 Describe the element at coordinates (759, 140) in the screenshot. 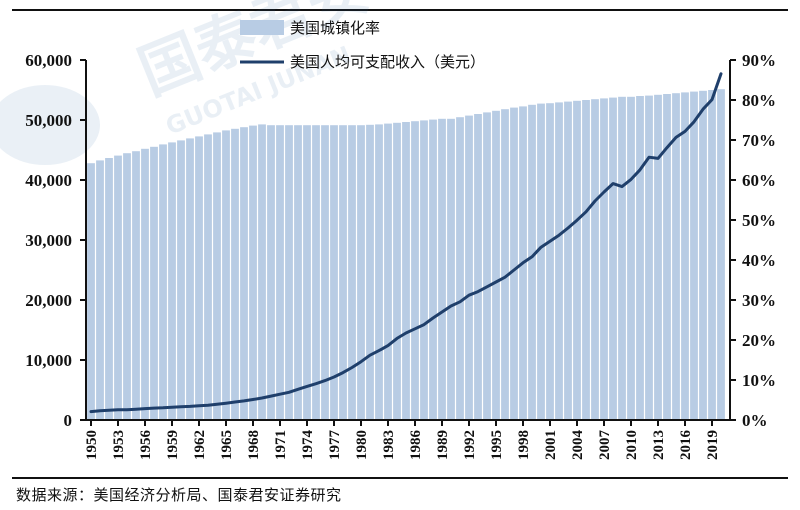

I see `right-axis-tick-label: 70%` at that location.